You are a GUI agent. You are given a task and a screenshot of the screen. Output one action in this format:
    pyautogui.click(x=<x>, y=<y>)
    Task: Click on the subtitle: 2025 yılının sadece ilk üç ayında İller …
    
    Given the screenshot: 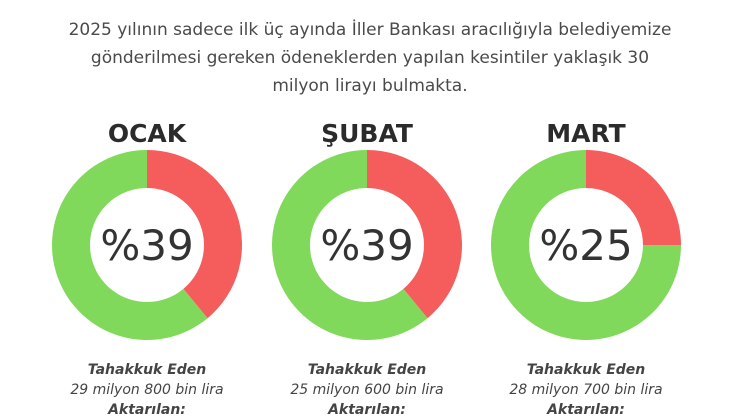 What is the action you would take?
    pyautogui.click(x=370, y=58)
    